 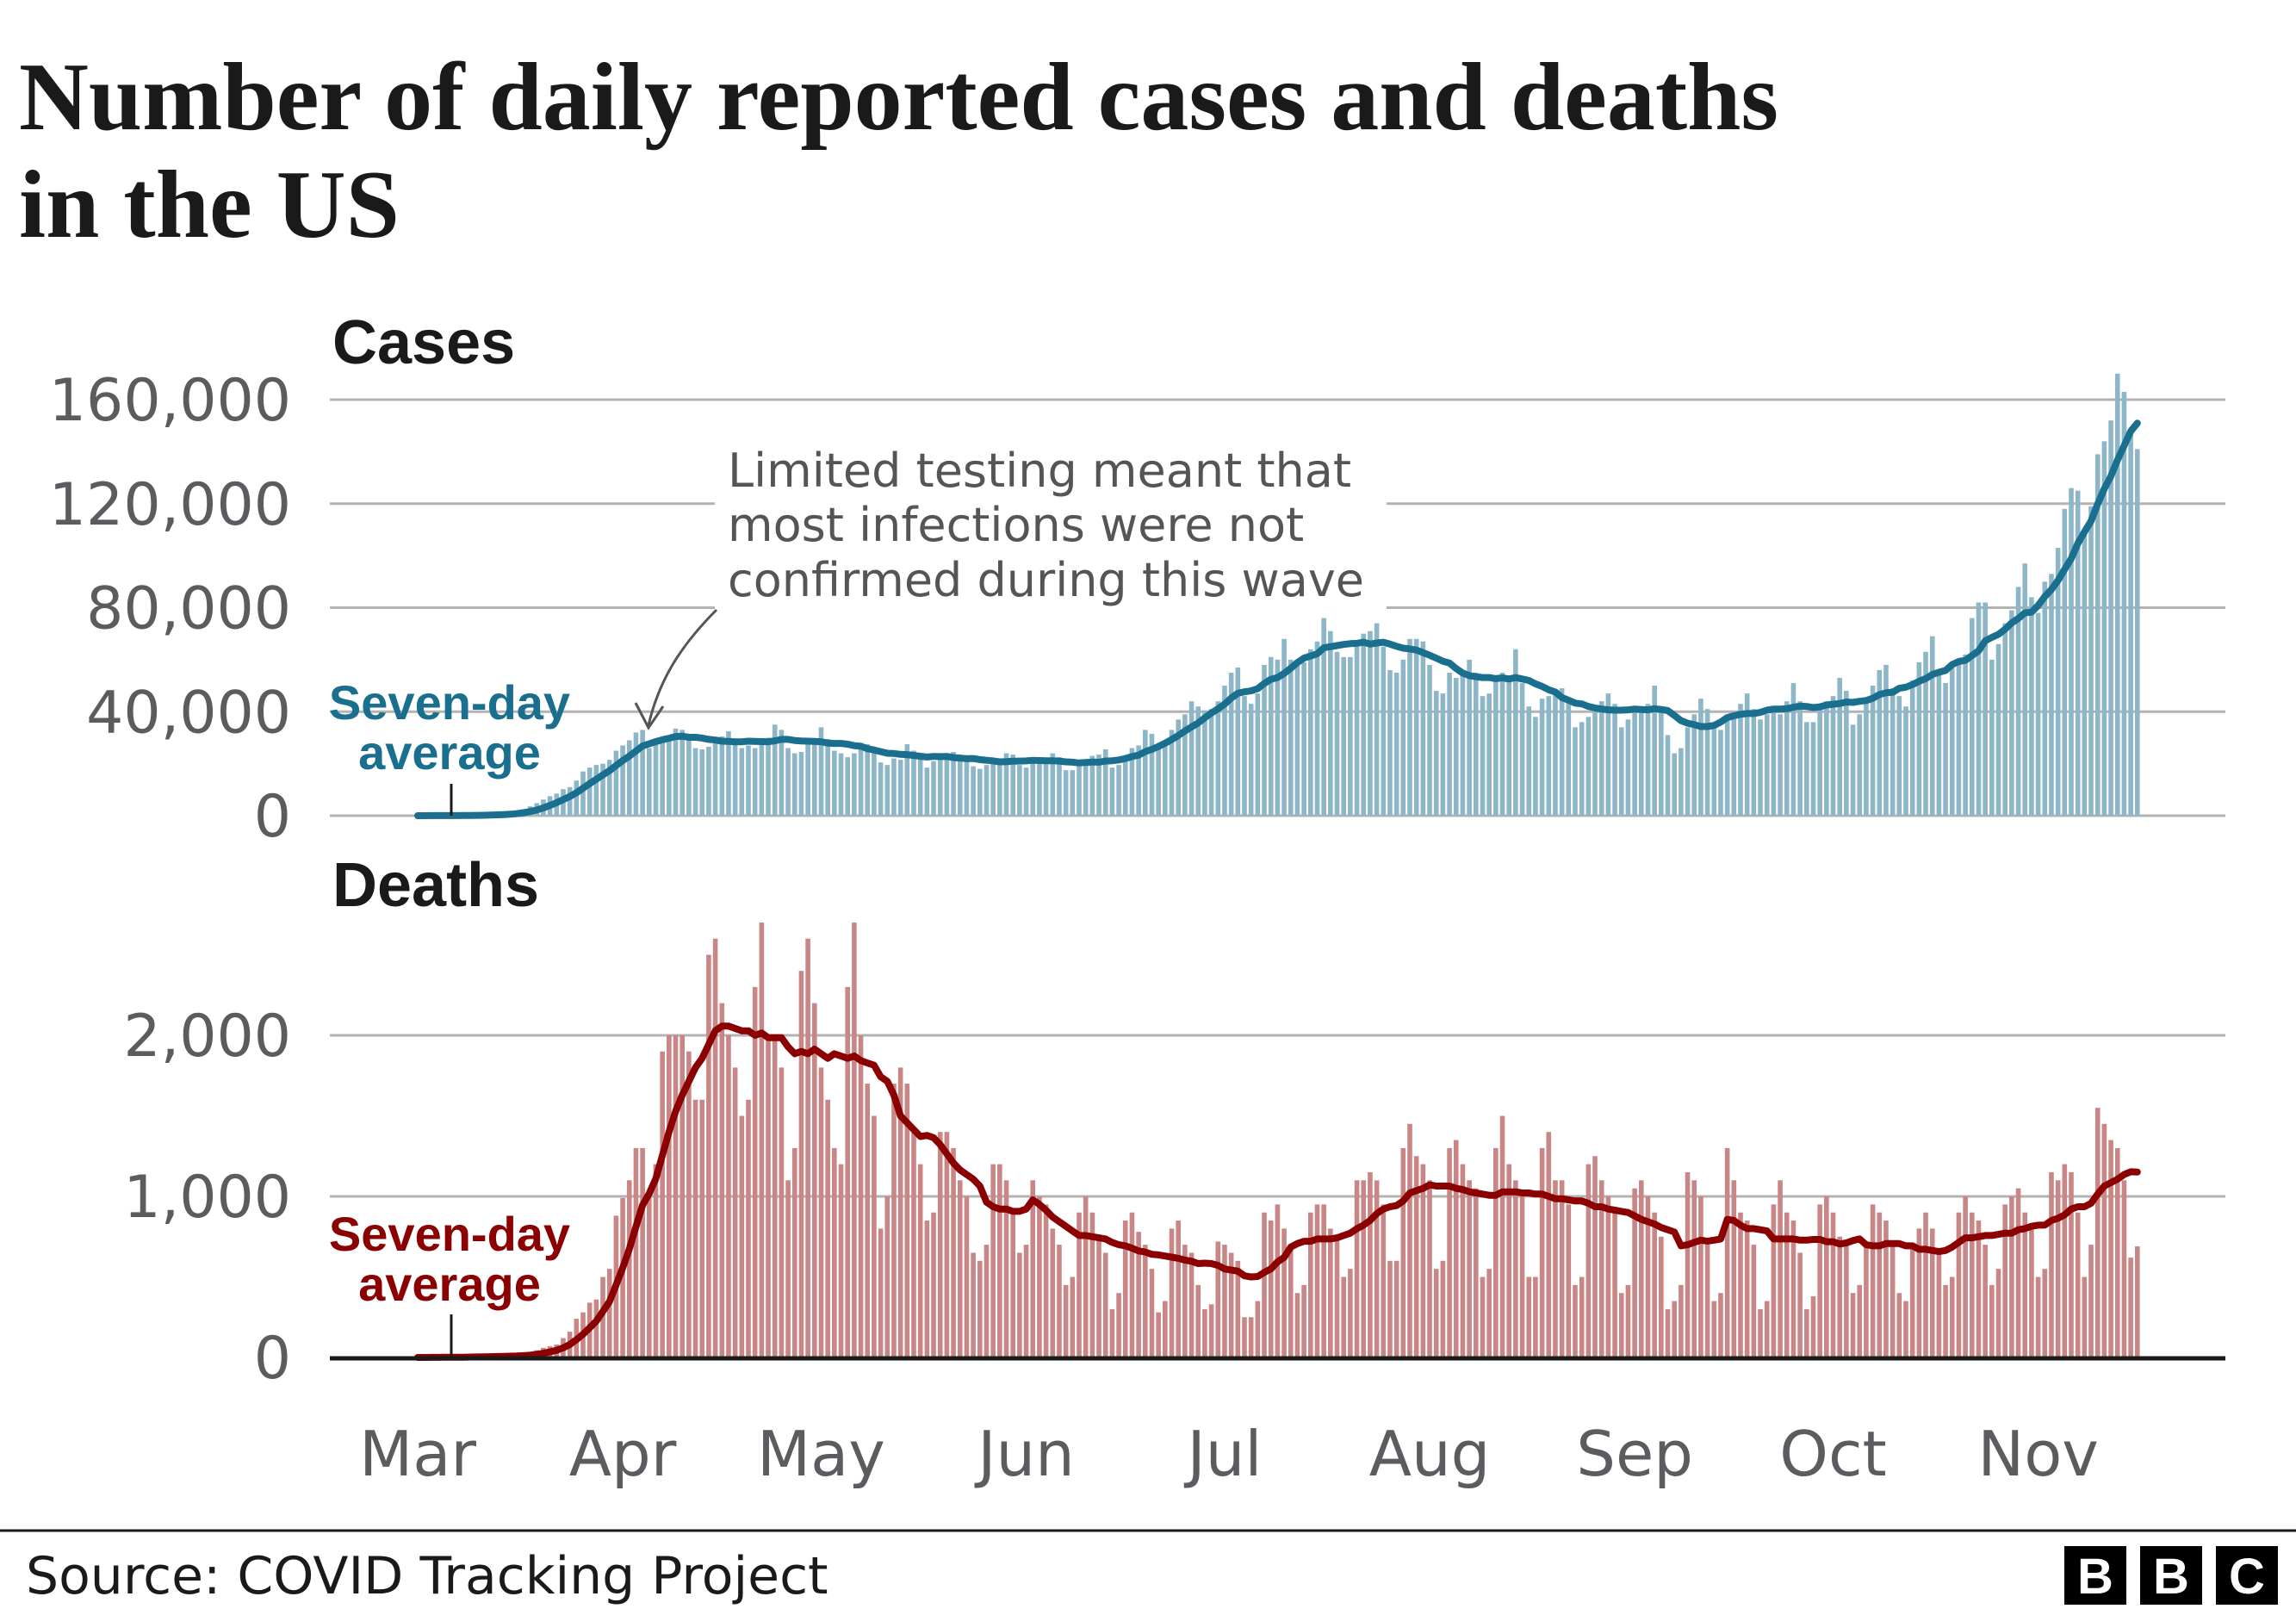 I want to click on x-tick-label: Jul, so click(x=1223, y=1454).